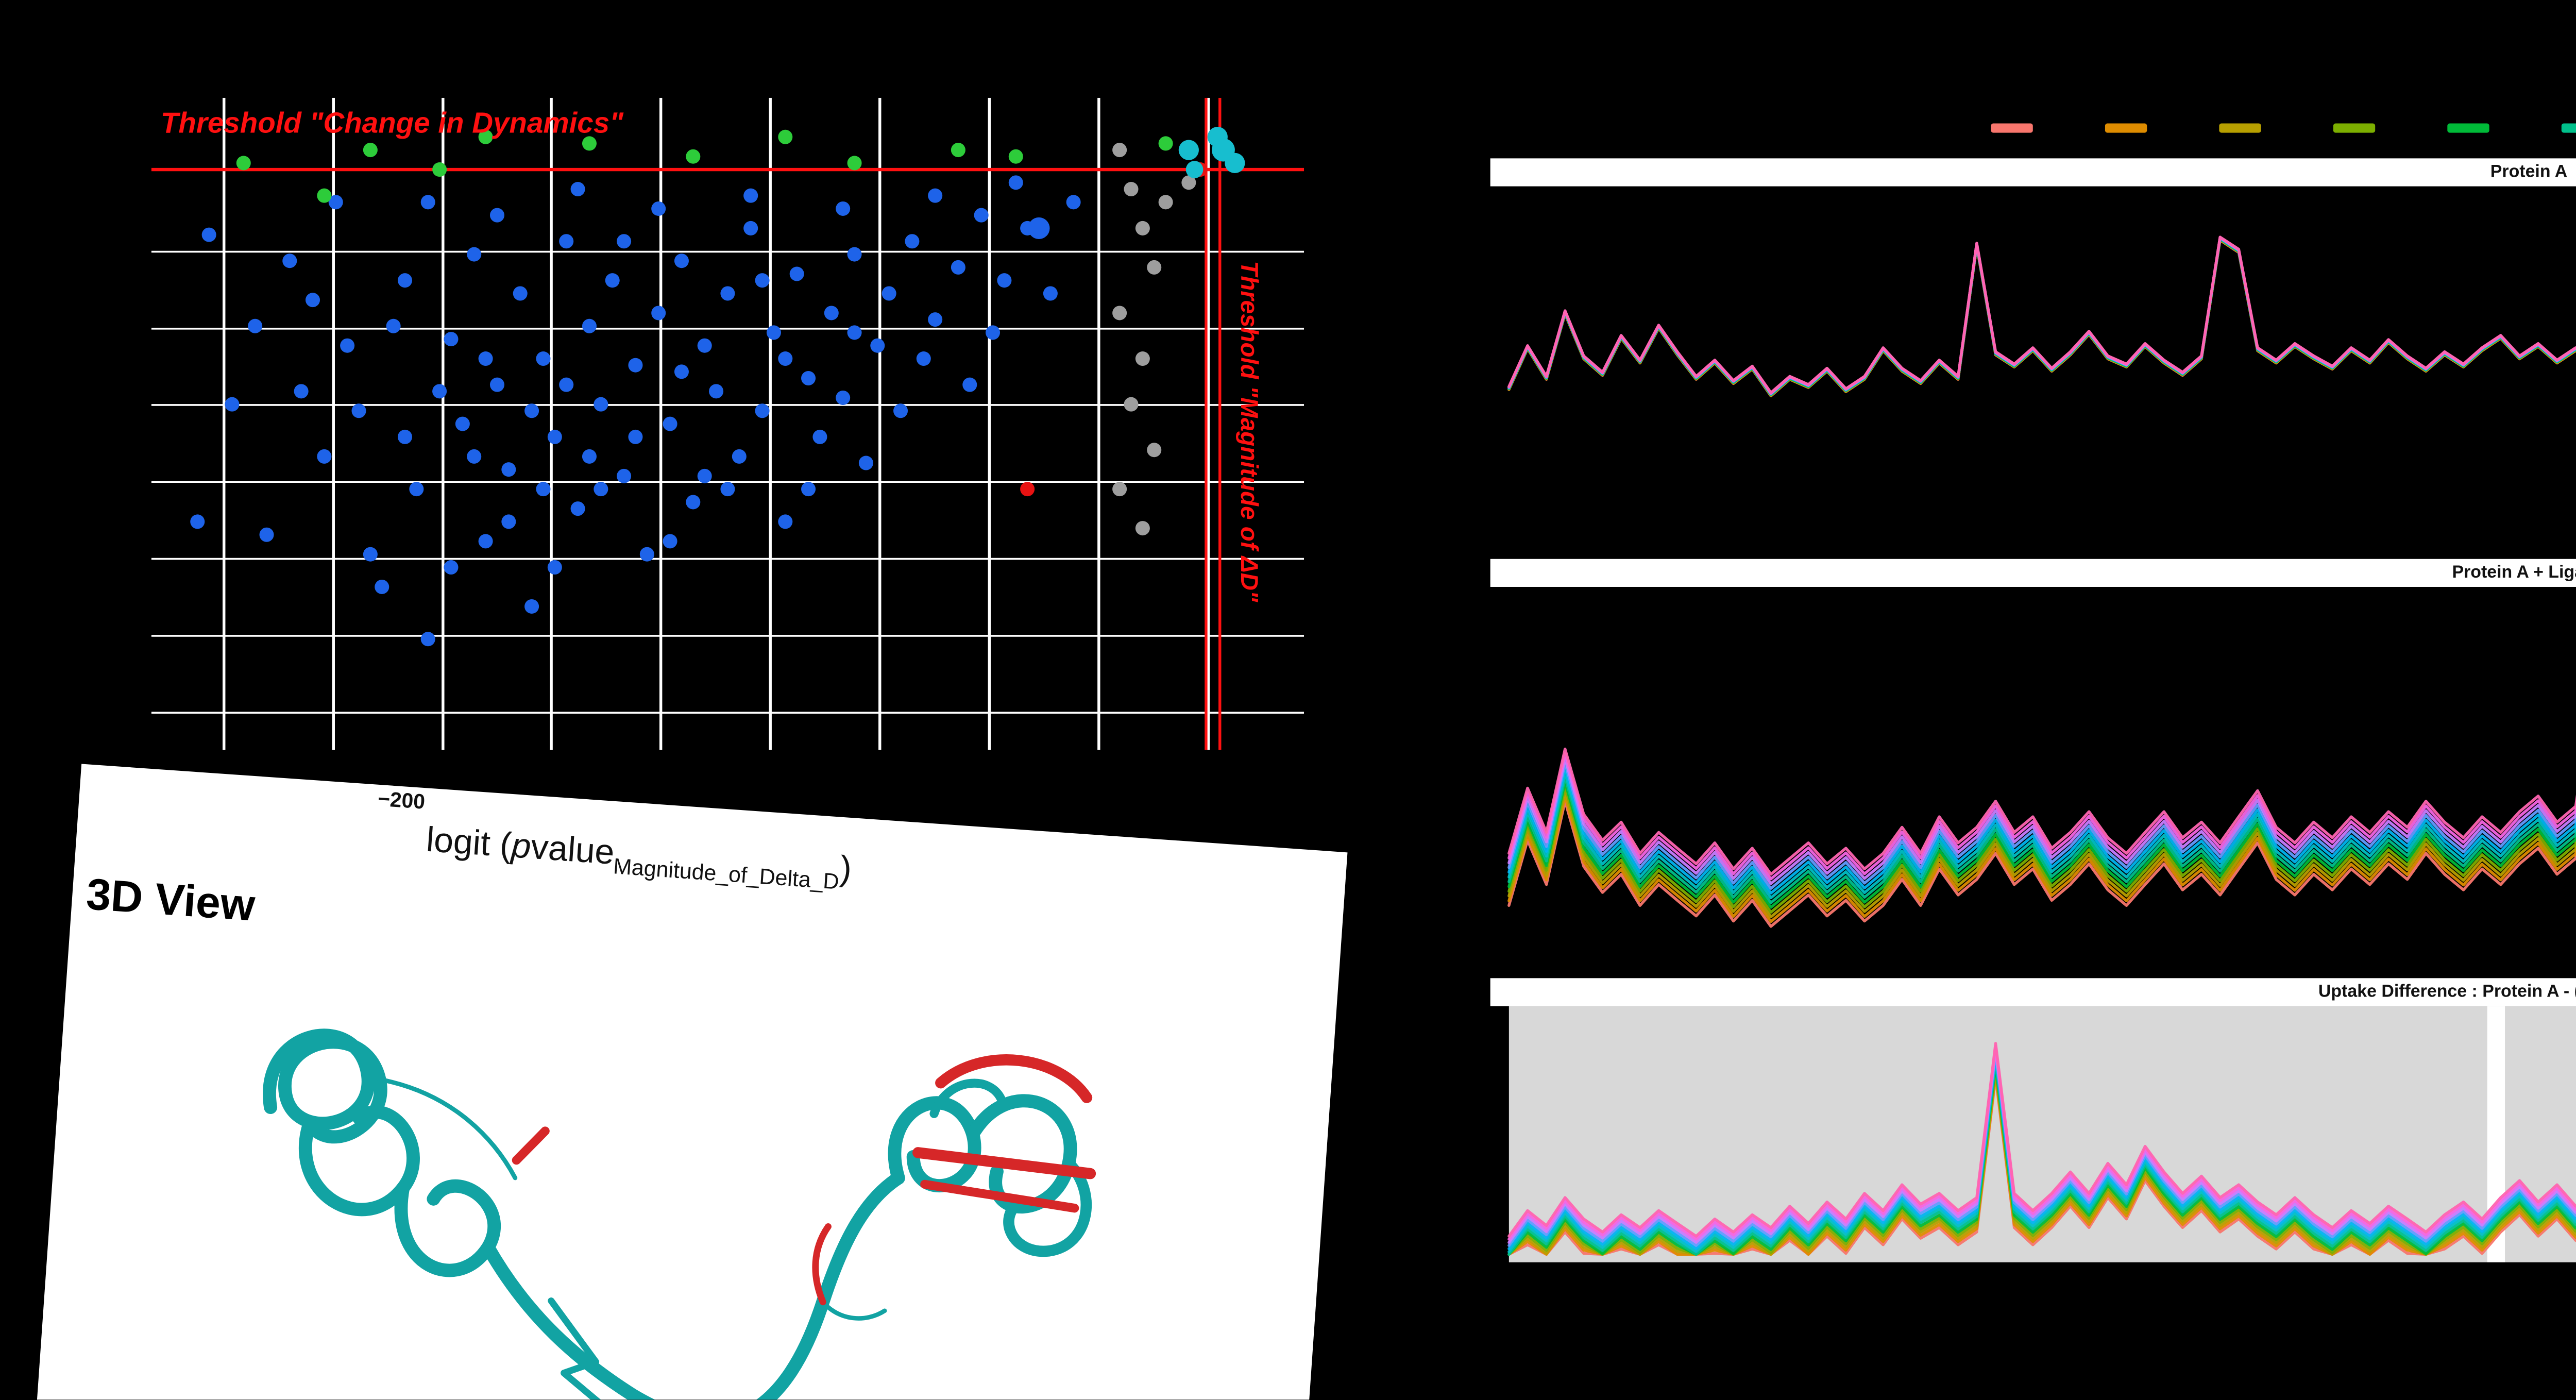 This screenshot has height=1400, width=2576. What do you see at coordinates (2033, 780) in the screenshot?
I see `uptake-chart-protein-a-ligand` at bounding box center [2033, 780].